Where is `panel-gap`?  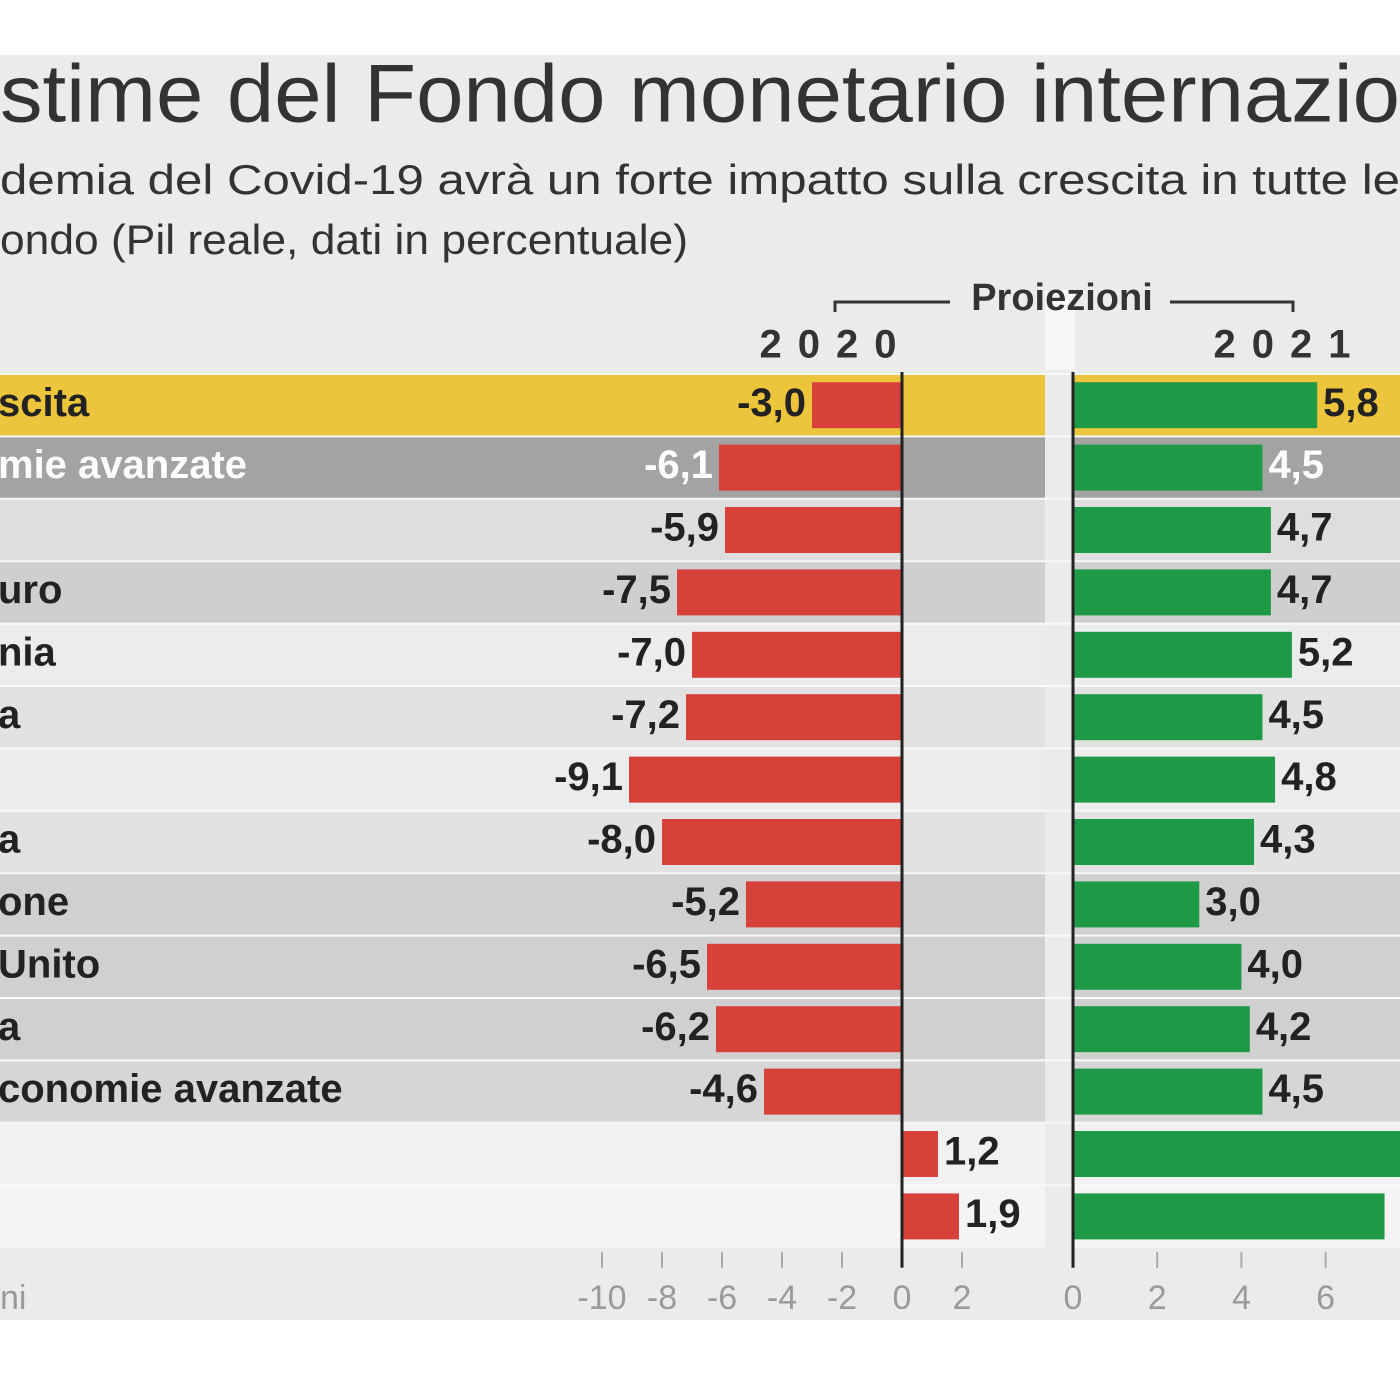
panel-gap is located at coordinates (1060, 330).